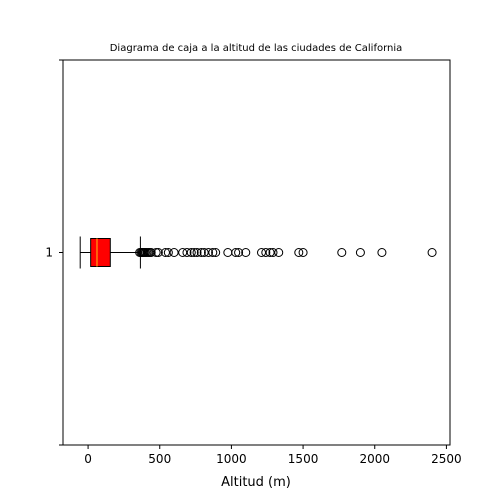  I want to click on box, so click(100, 252).